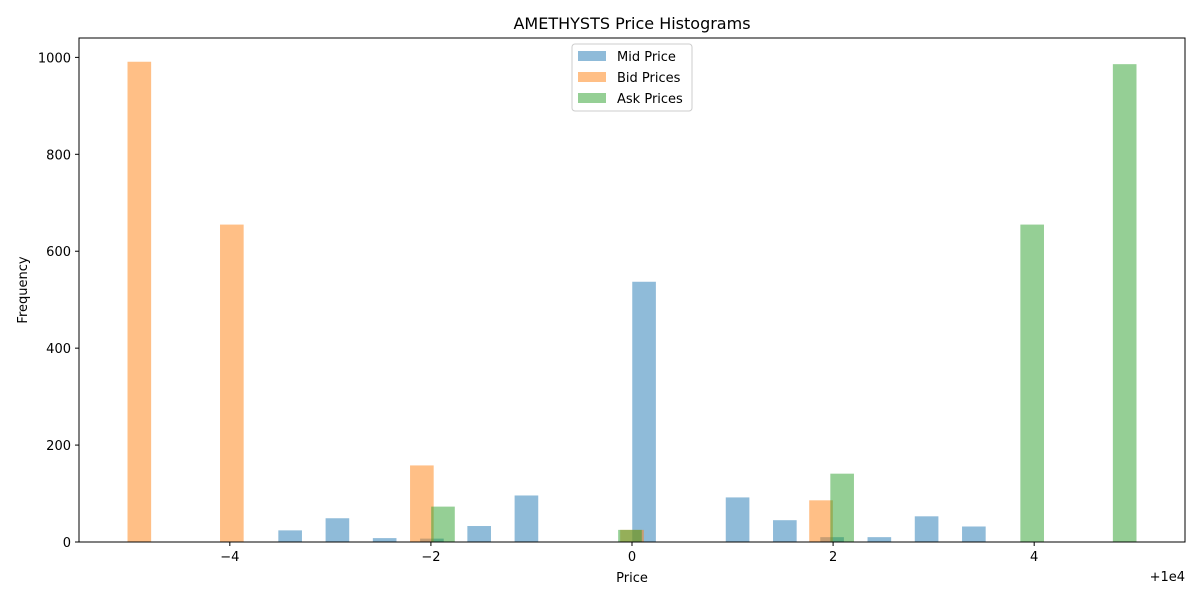  I want to click on y-tick-label: 800, so click(58, 155).